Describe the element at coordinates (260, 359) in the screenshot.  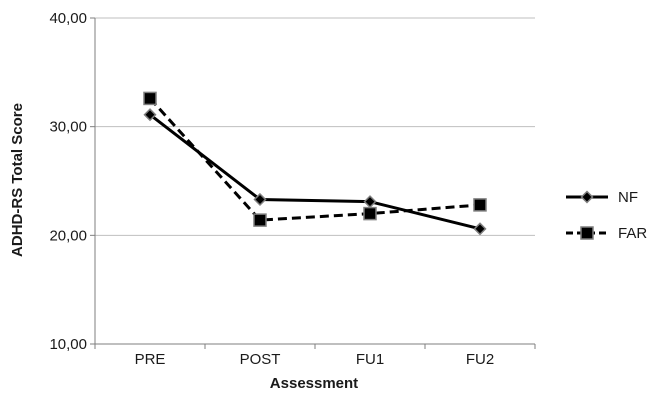
I see `x-tick-label: POST` at that location.